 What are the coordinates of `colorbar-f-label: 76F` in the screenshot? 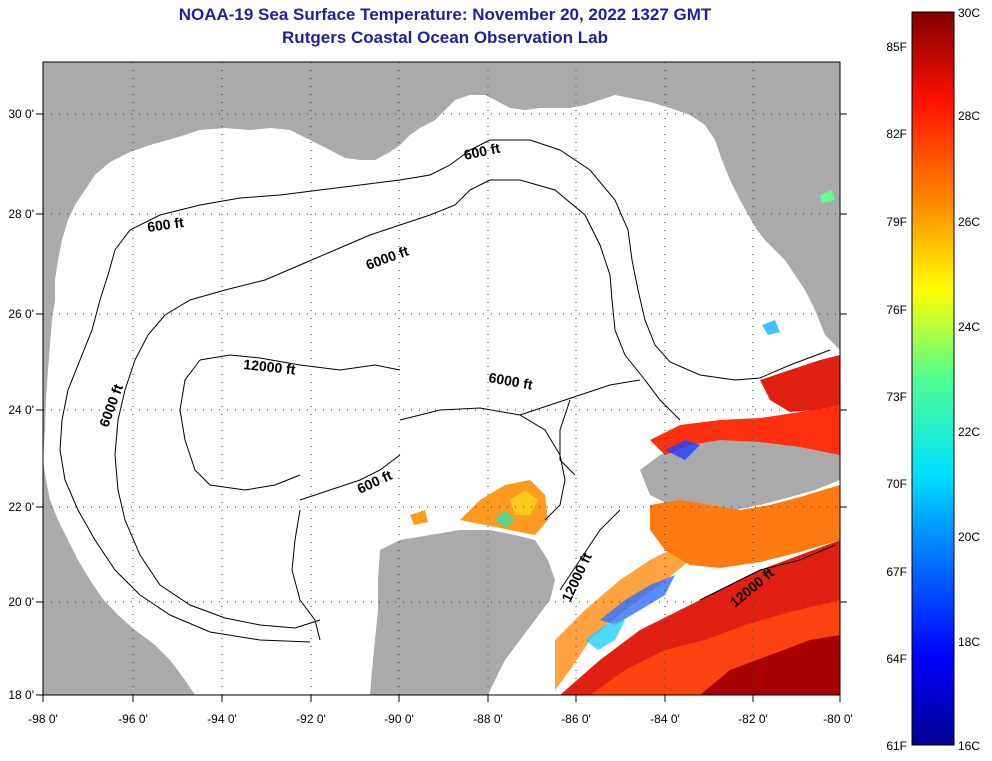 It's located at (896, 310).